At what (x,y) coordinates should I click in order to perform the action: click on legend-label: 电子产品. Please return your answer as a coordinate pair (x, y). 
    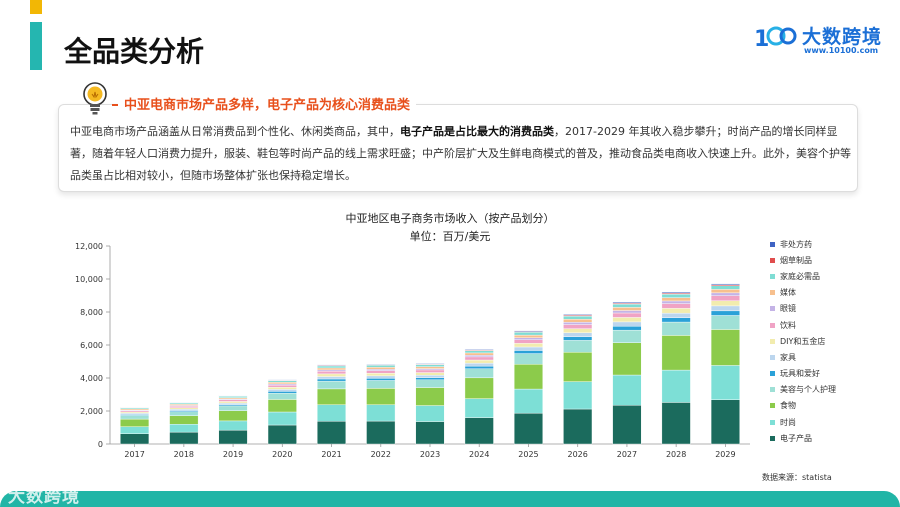
    Looking at the image, I should click on (796, 438).